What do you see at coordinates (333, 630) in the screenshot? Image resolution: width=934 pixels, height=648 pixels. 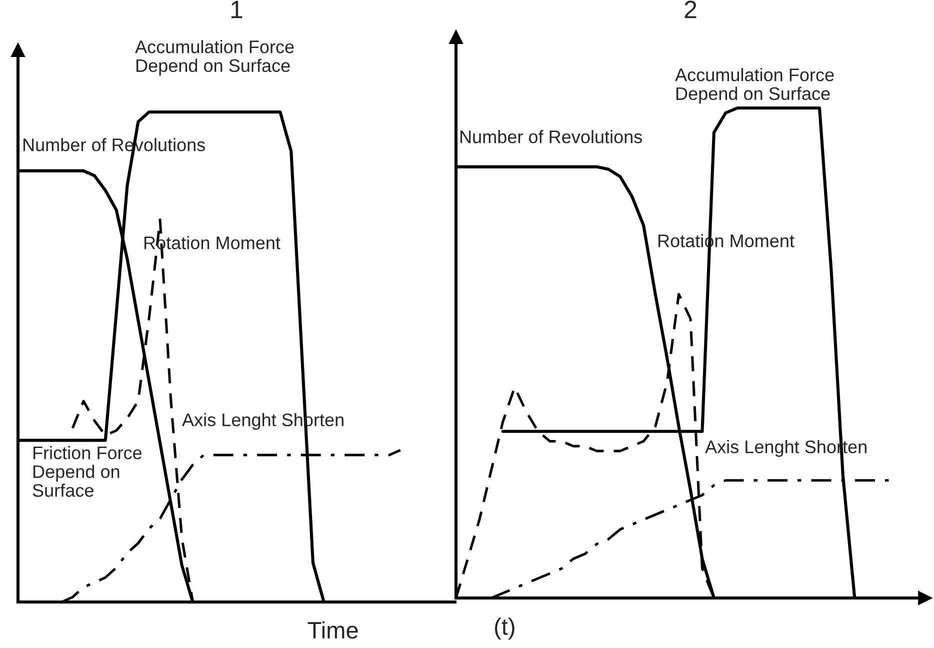 I see `x-axis-title: Time` at bounding box center [333, 630].